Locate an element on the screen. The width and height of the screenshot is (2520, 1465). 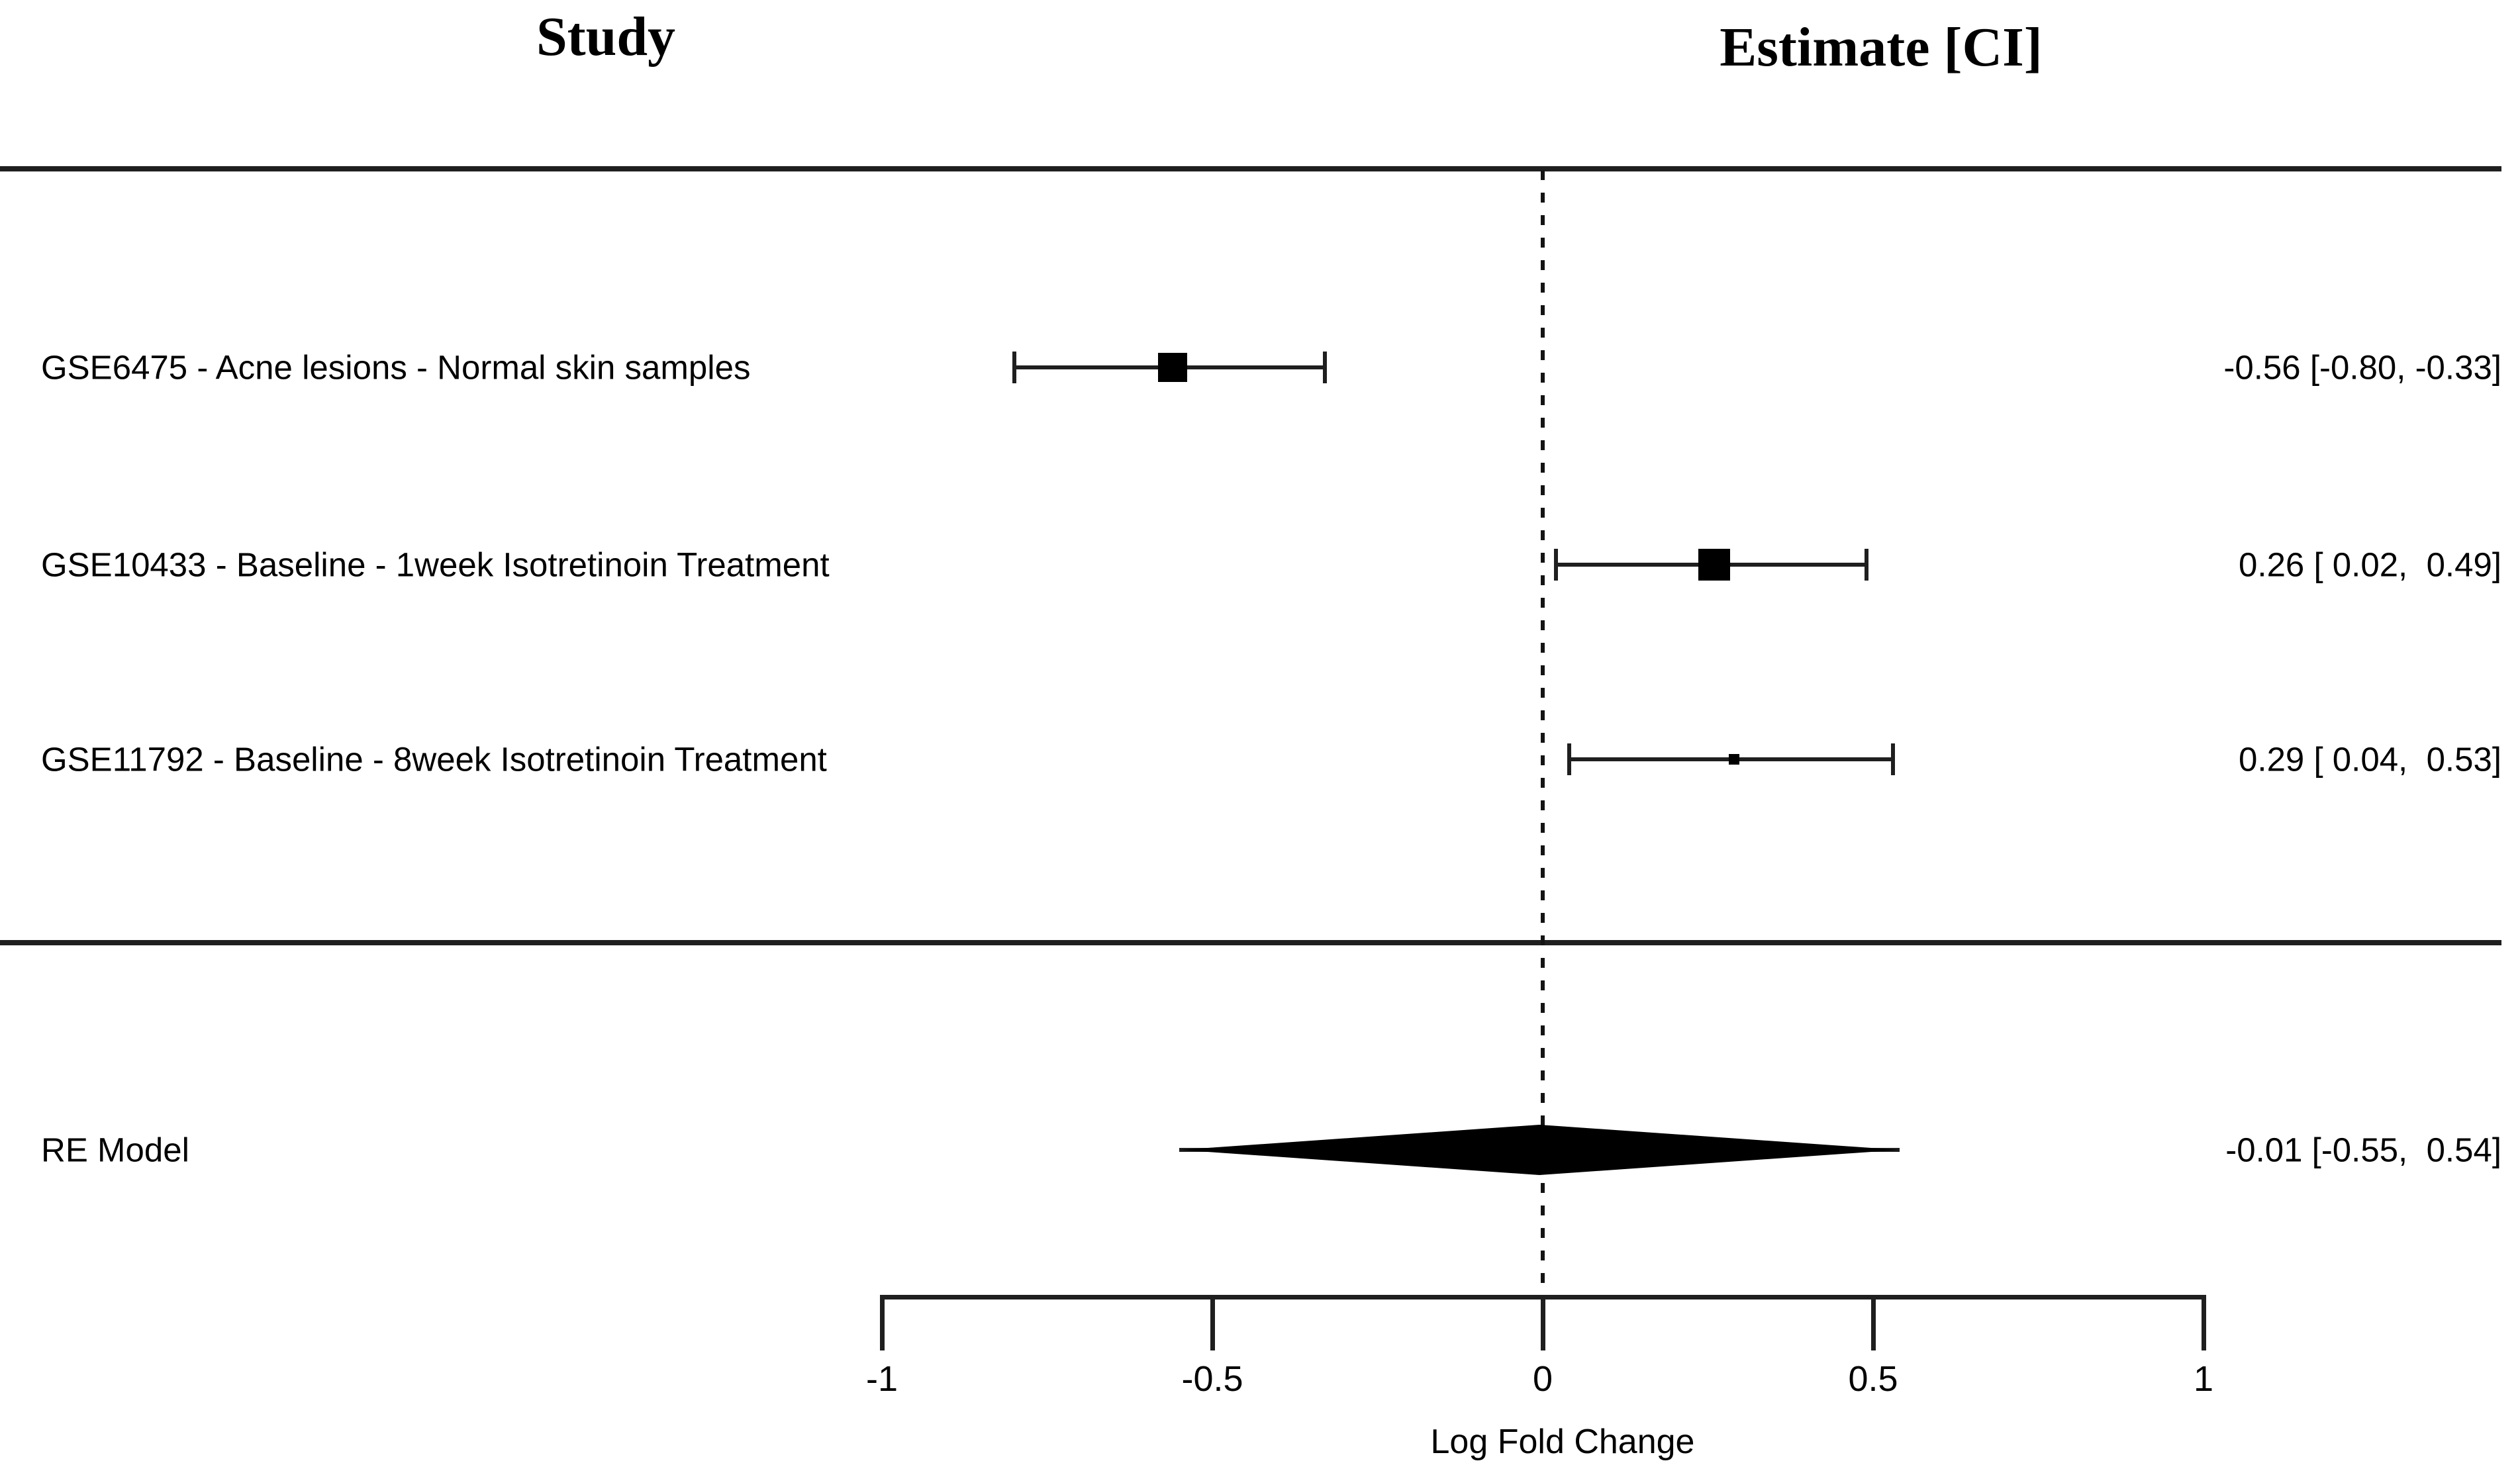
x-axis-tick: 1 is located at coordinates (2203, 1346).